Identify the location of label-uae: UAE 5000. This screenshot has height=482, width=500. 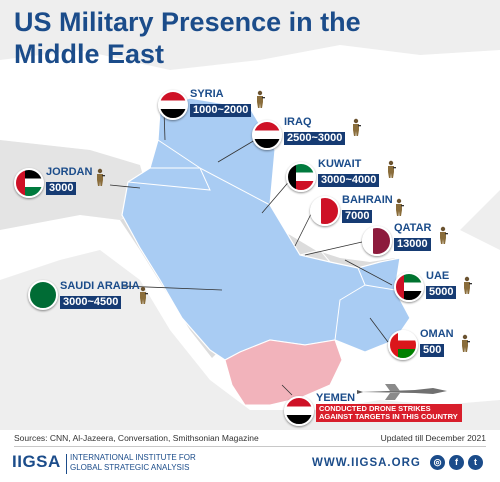
(441, 285).